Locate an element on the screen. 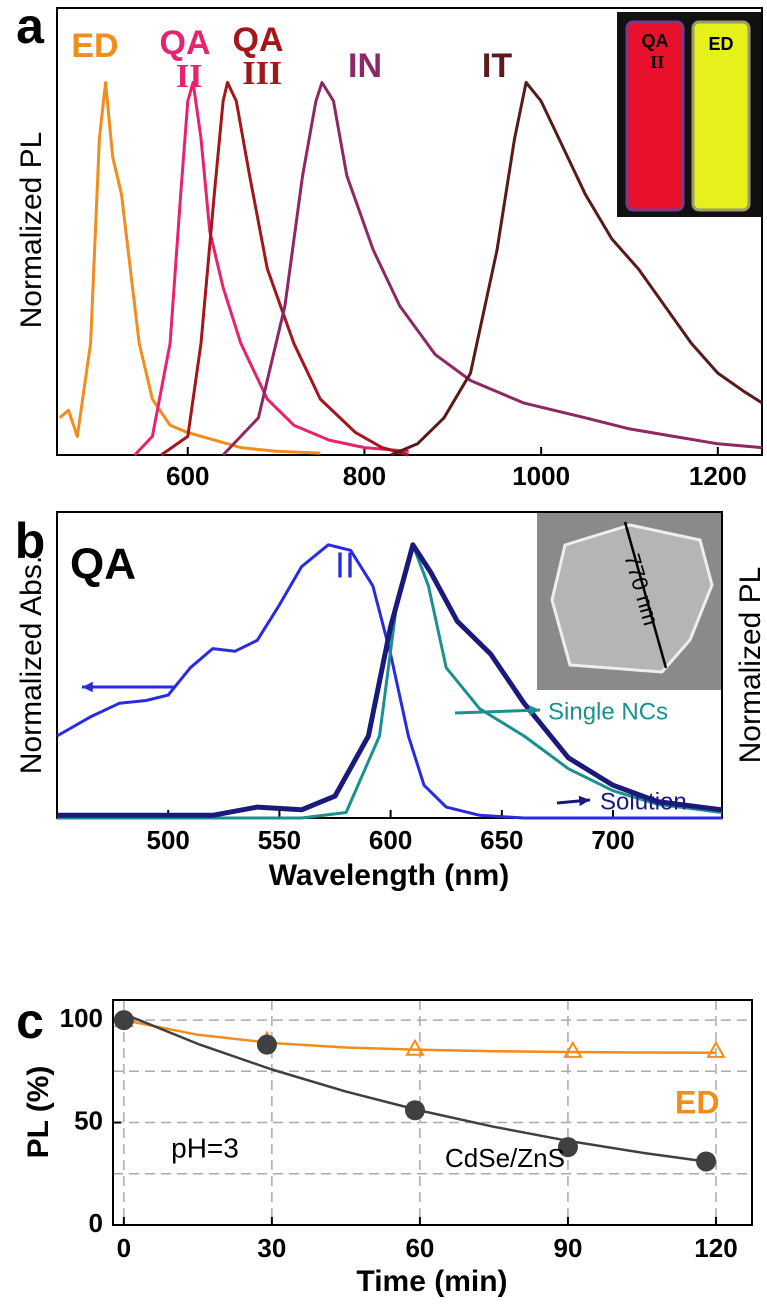  scale-line is located at coordinates (645, 595).